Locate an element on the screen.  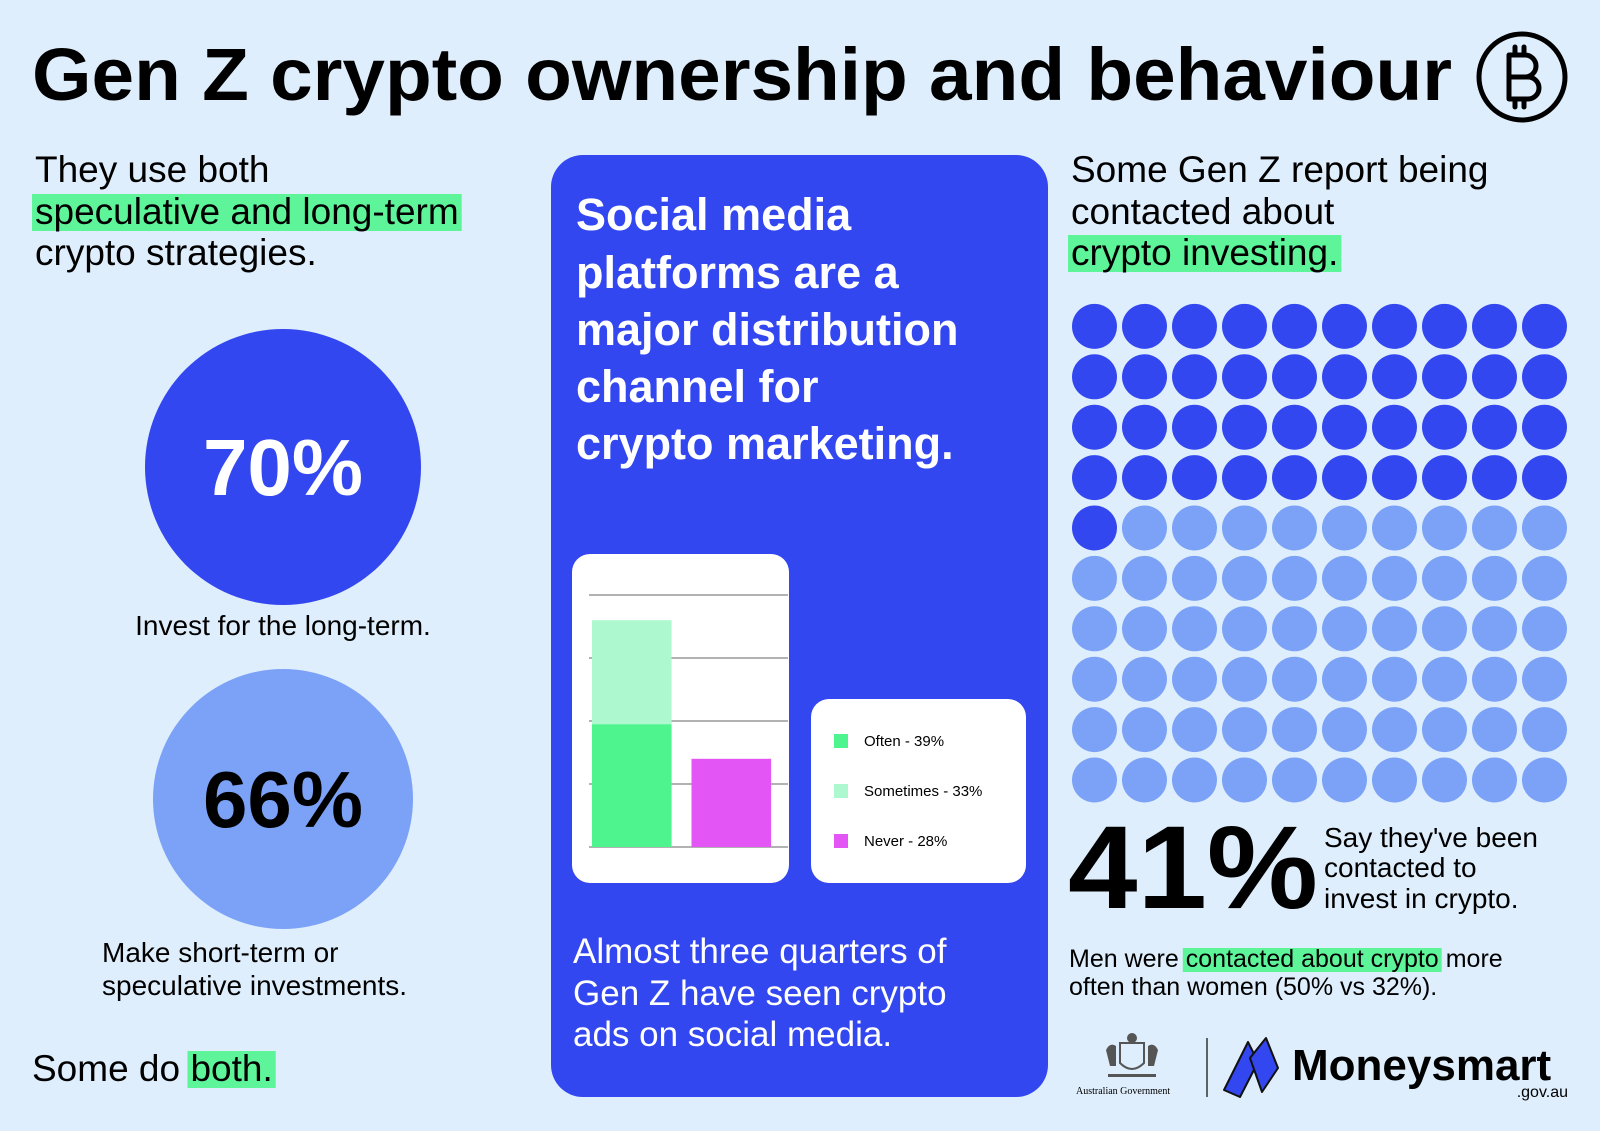
waffle-caption: contacted to is located at coordinates (1400, 867).